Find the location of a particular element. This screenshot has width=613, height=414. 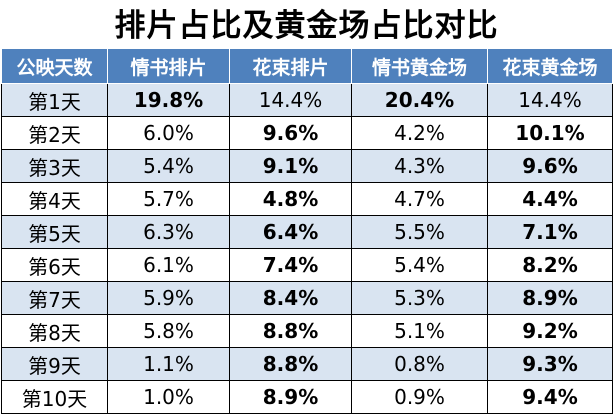

cell-day: 第3天 is located at coordinates (54, 166).